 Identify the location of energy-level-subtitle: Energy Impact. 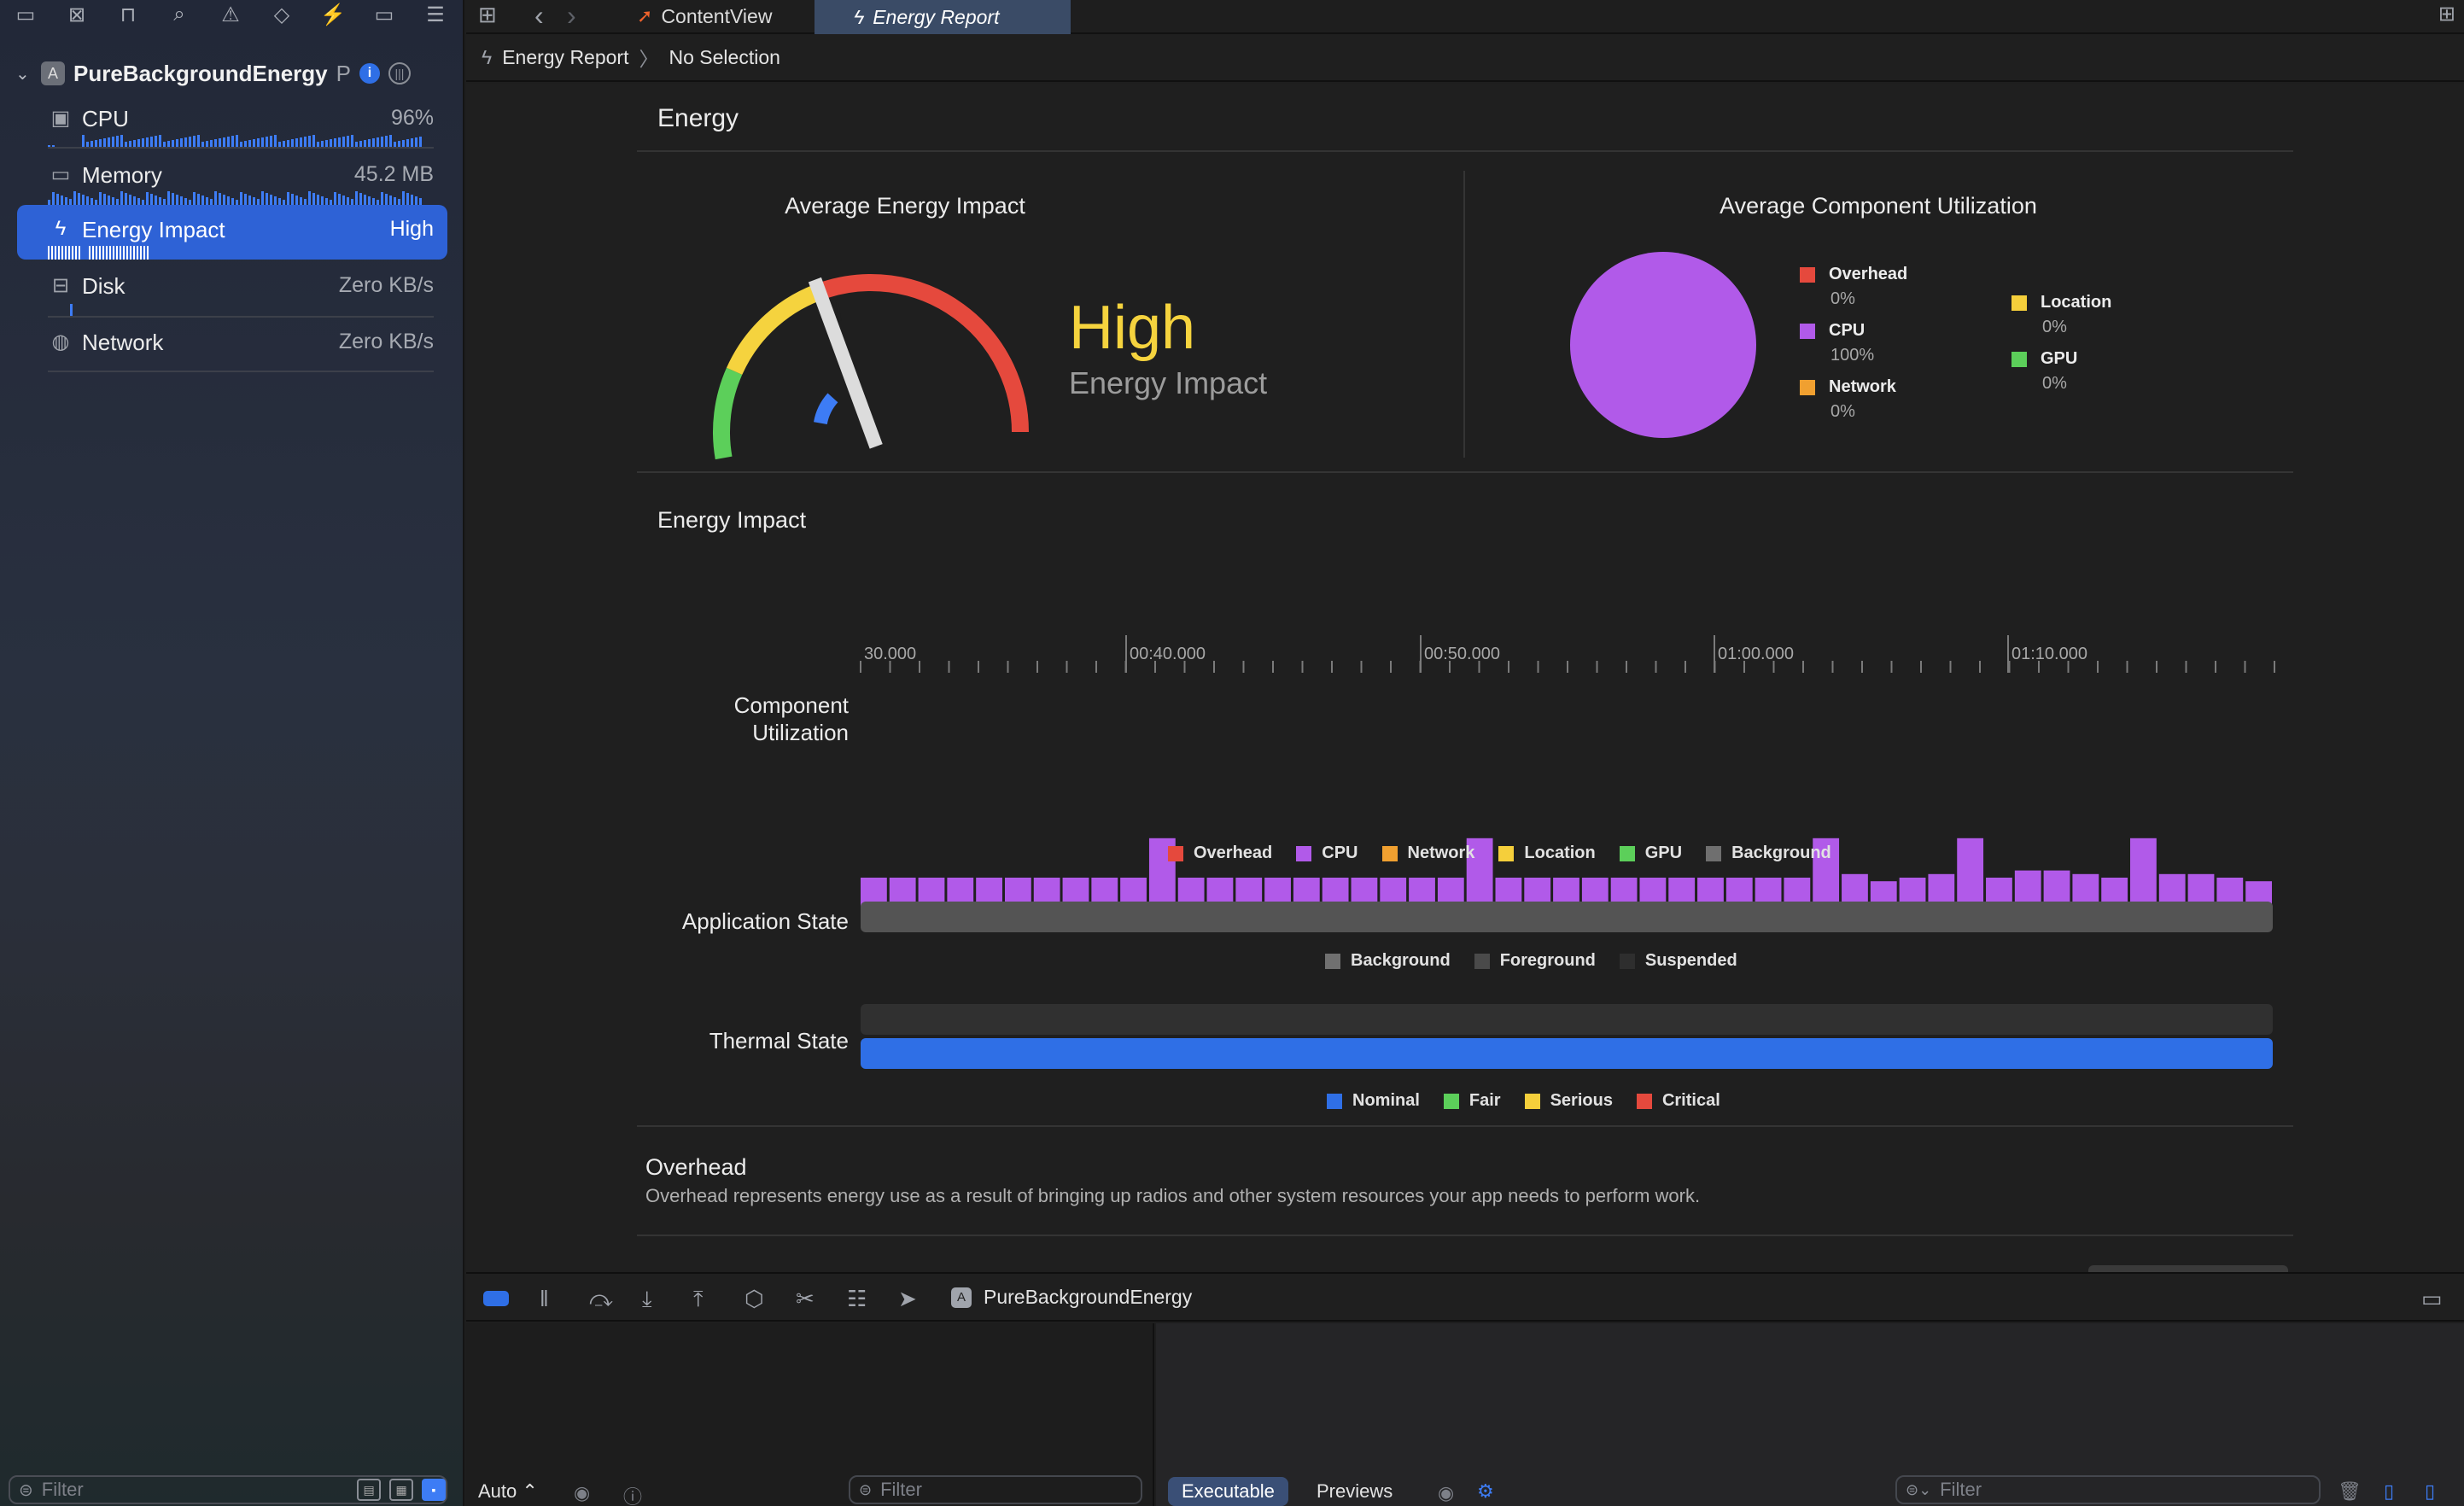
(1168, 382).